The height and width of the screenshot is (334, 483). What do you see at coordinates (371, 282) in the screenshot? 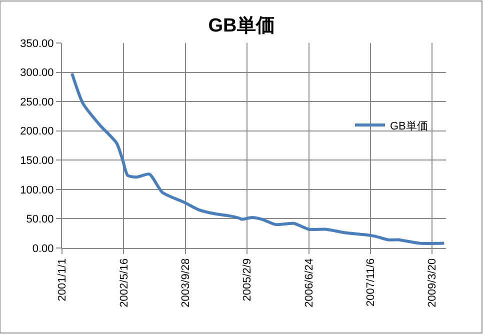
I see `x-tick-label: 2007/11/6` at bounding box center [371, 282].